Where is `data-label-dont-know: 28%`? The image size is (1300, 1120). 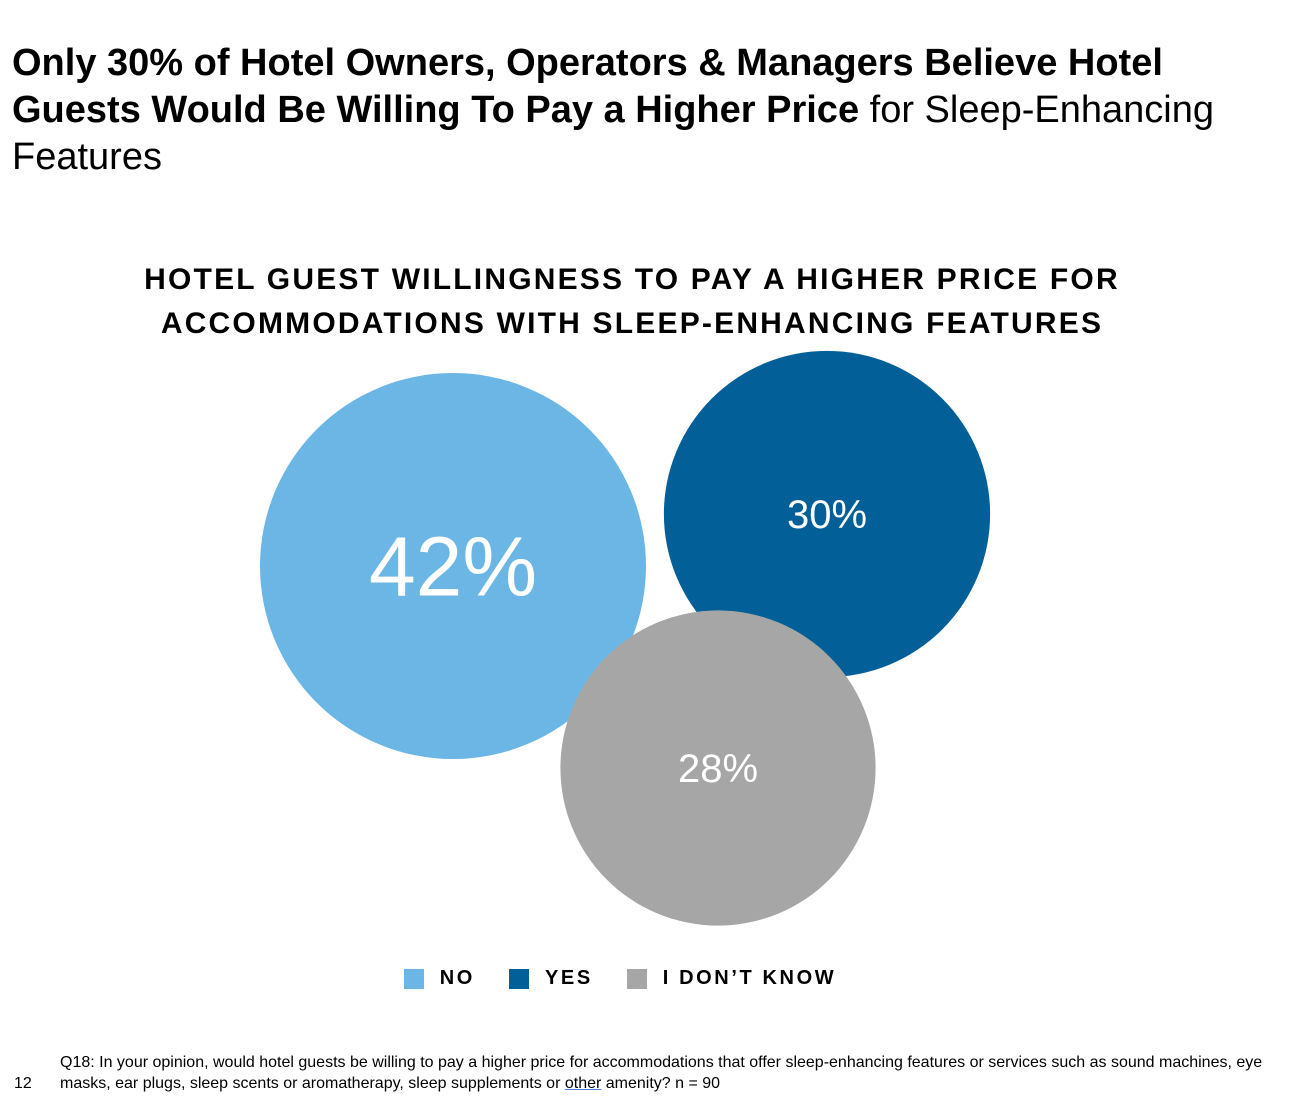
data-label-dont-know: 28% is located at coordinates (718, 769).